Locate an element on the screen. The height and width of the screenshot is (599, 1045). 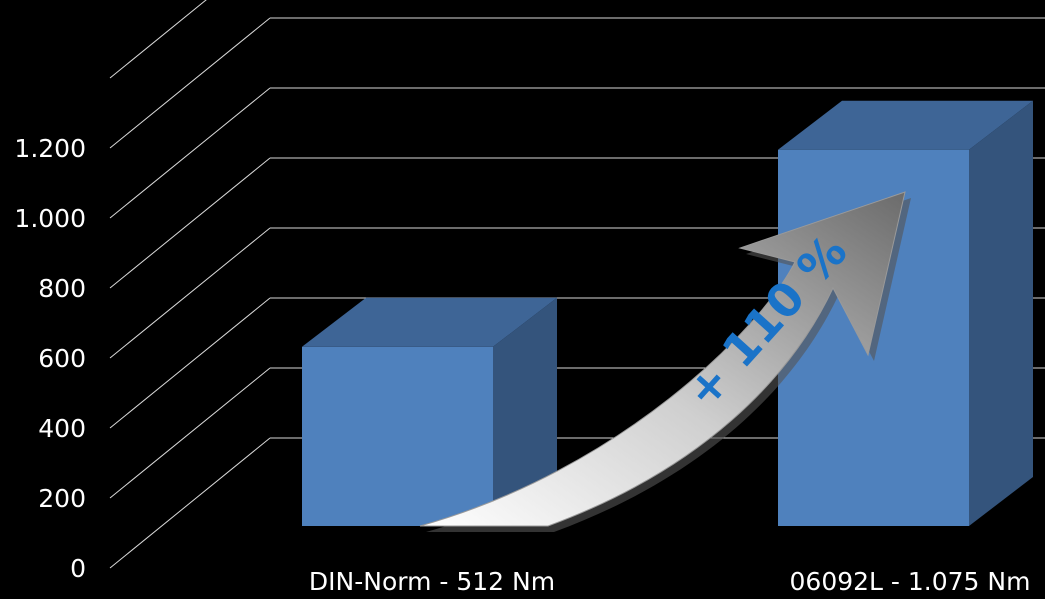
y-axis-ticks: 0 200 400 600 800 1.000 1.200 is located at coordinates (50, 358).